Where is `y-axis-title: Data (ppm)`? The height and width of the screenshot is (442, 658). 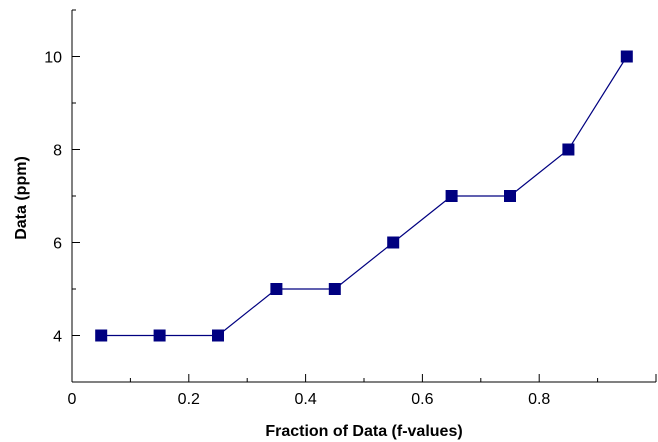 y-axis-title: Data (ppm) is located at coordinates (21, 198).